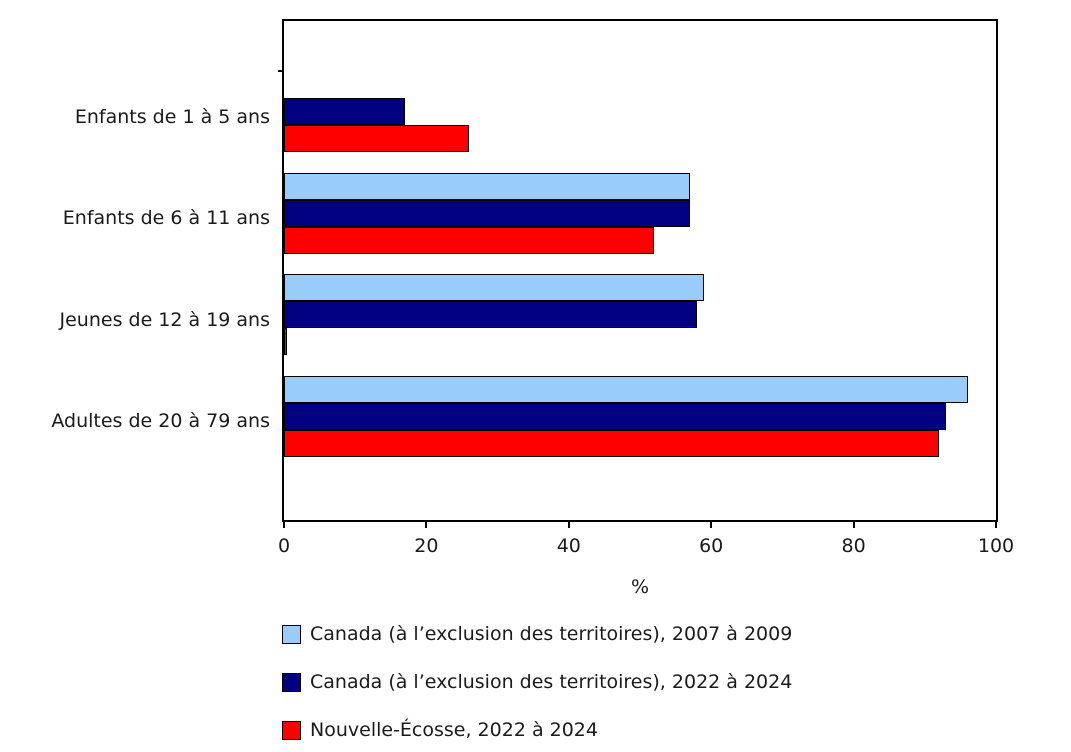 This screenshot has width=1071, height=752. I want to click on legend-item: Nouvelle-Écosse, 2022 à 2024, so click(440, 730).